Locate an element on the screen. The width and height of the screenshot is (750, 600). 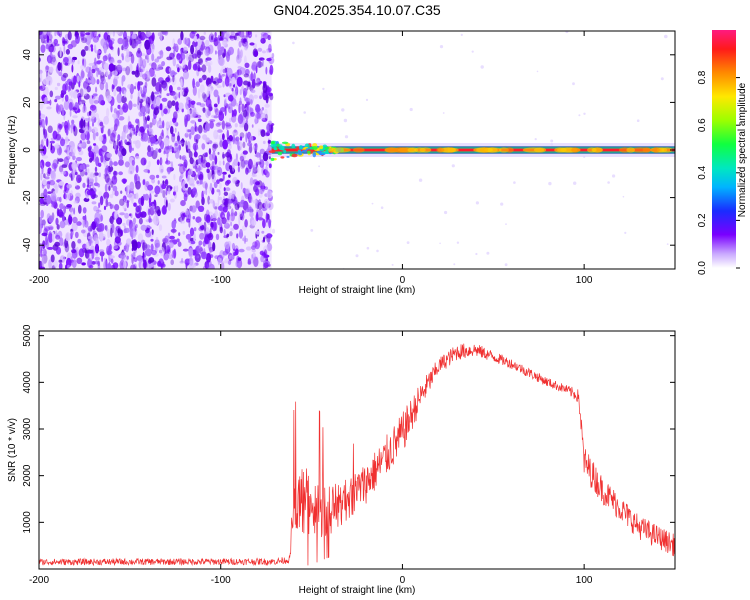
snr-y-axis-label: SNR (10 * v/v) is located at coordinates (12, 450).